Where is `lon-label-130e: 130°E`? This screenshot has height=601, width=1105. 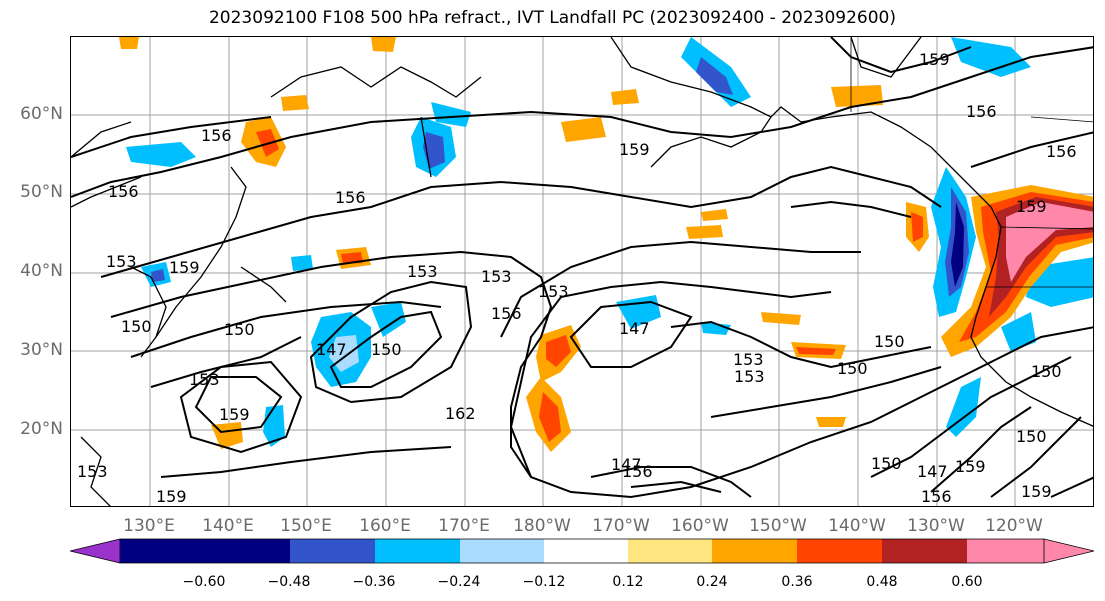
lon-label-130e: 130°E is located at coordinates (149, 526).